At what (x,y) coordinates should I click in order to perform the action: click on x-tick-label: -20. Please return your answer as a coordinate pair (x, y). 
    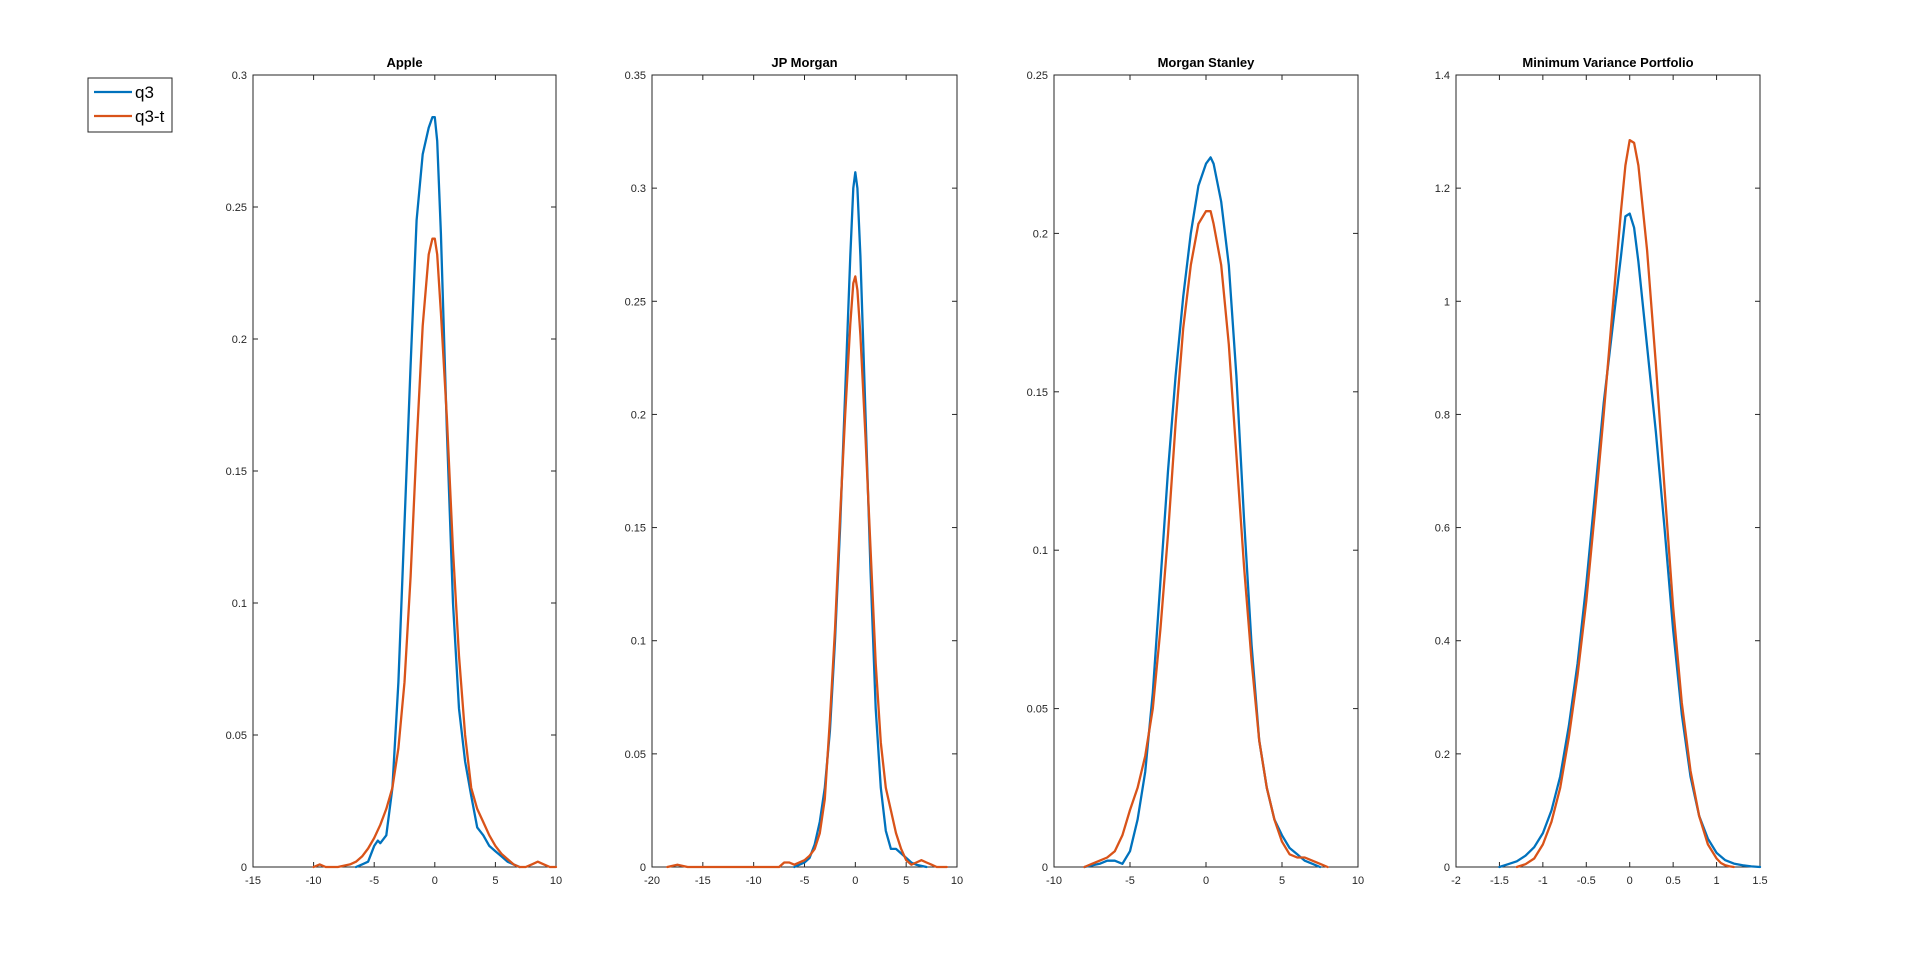
    Looking at the image, I should click on (652, 881).